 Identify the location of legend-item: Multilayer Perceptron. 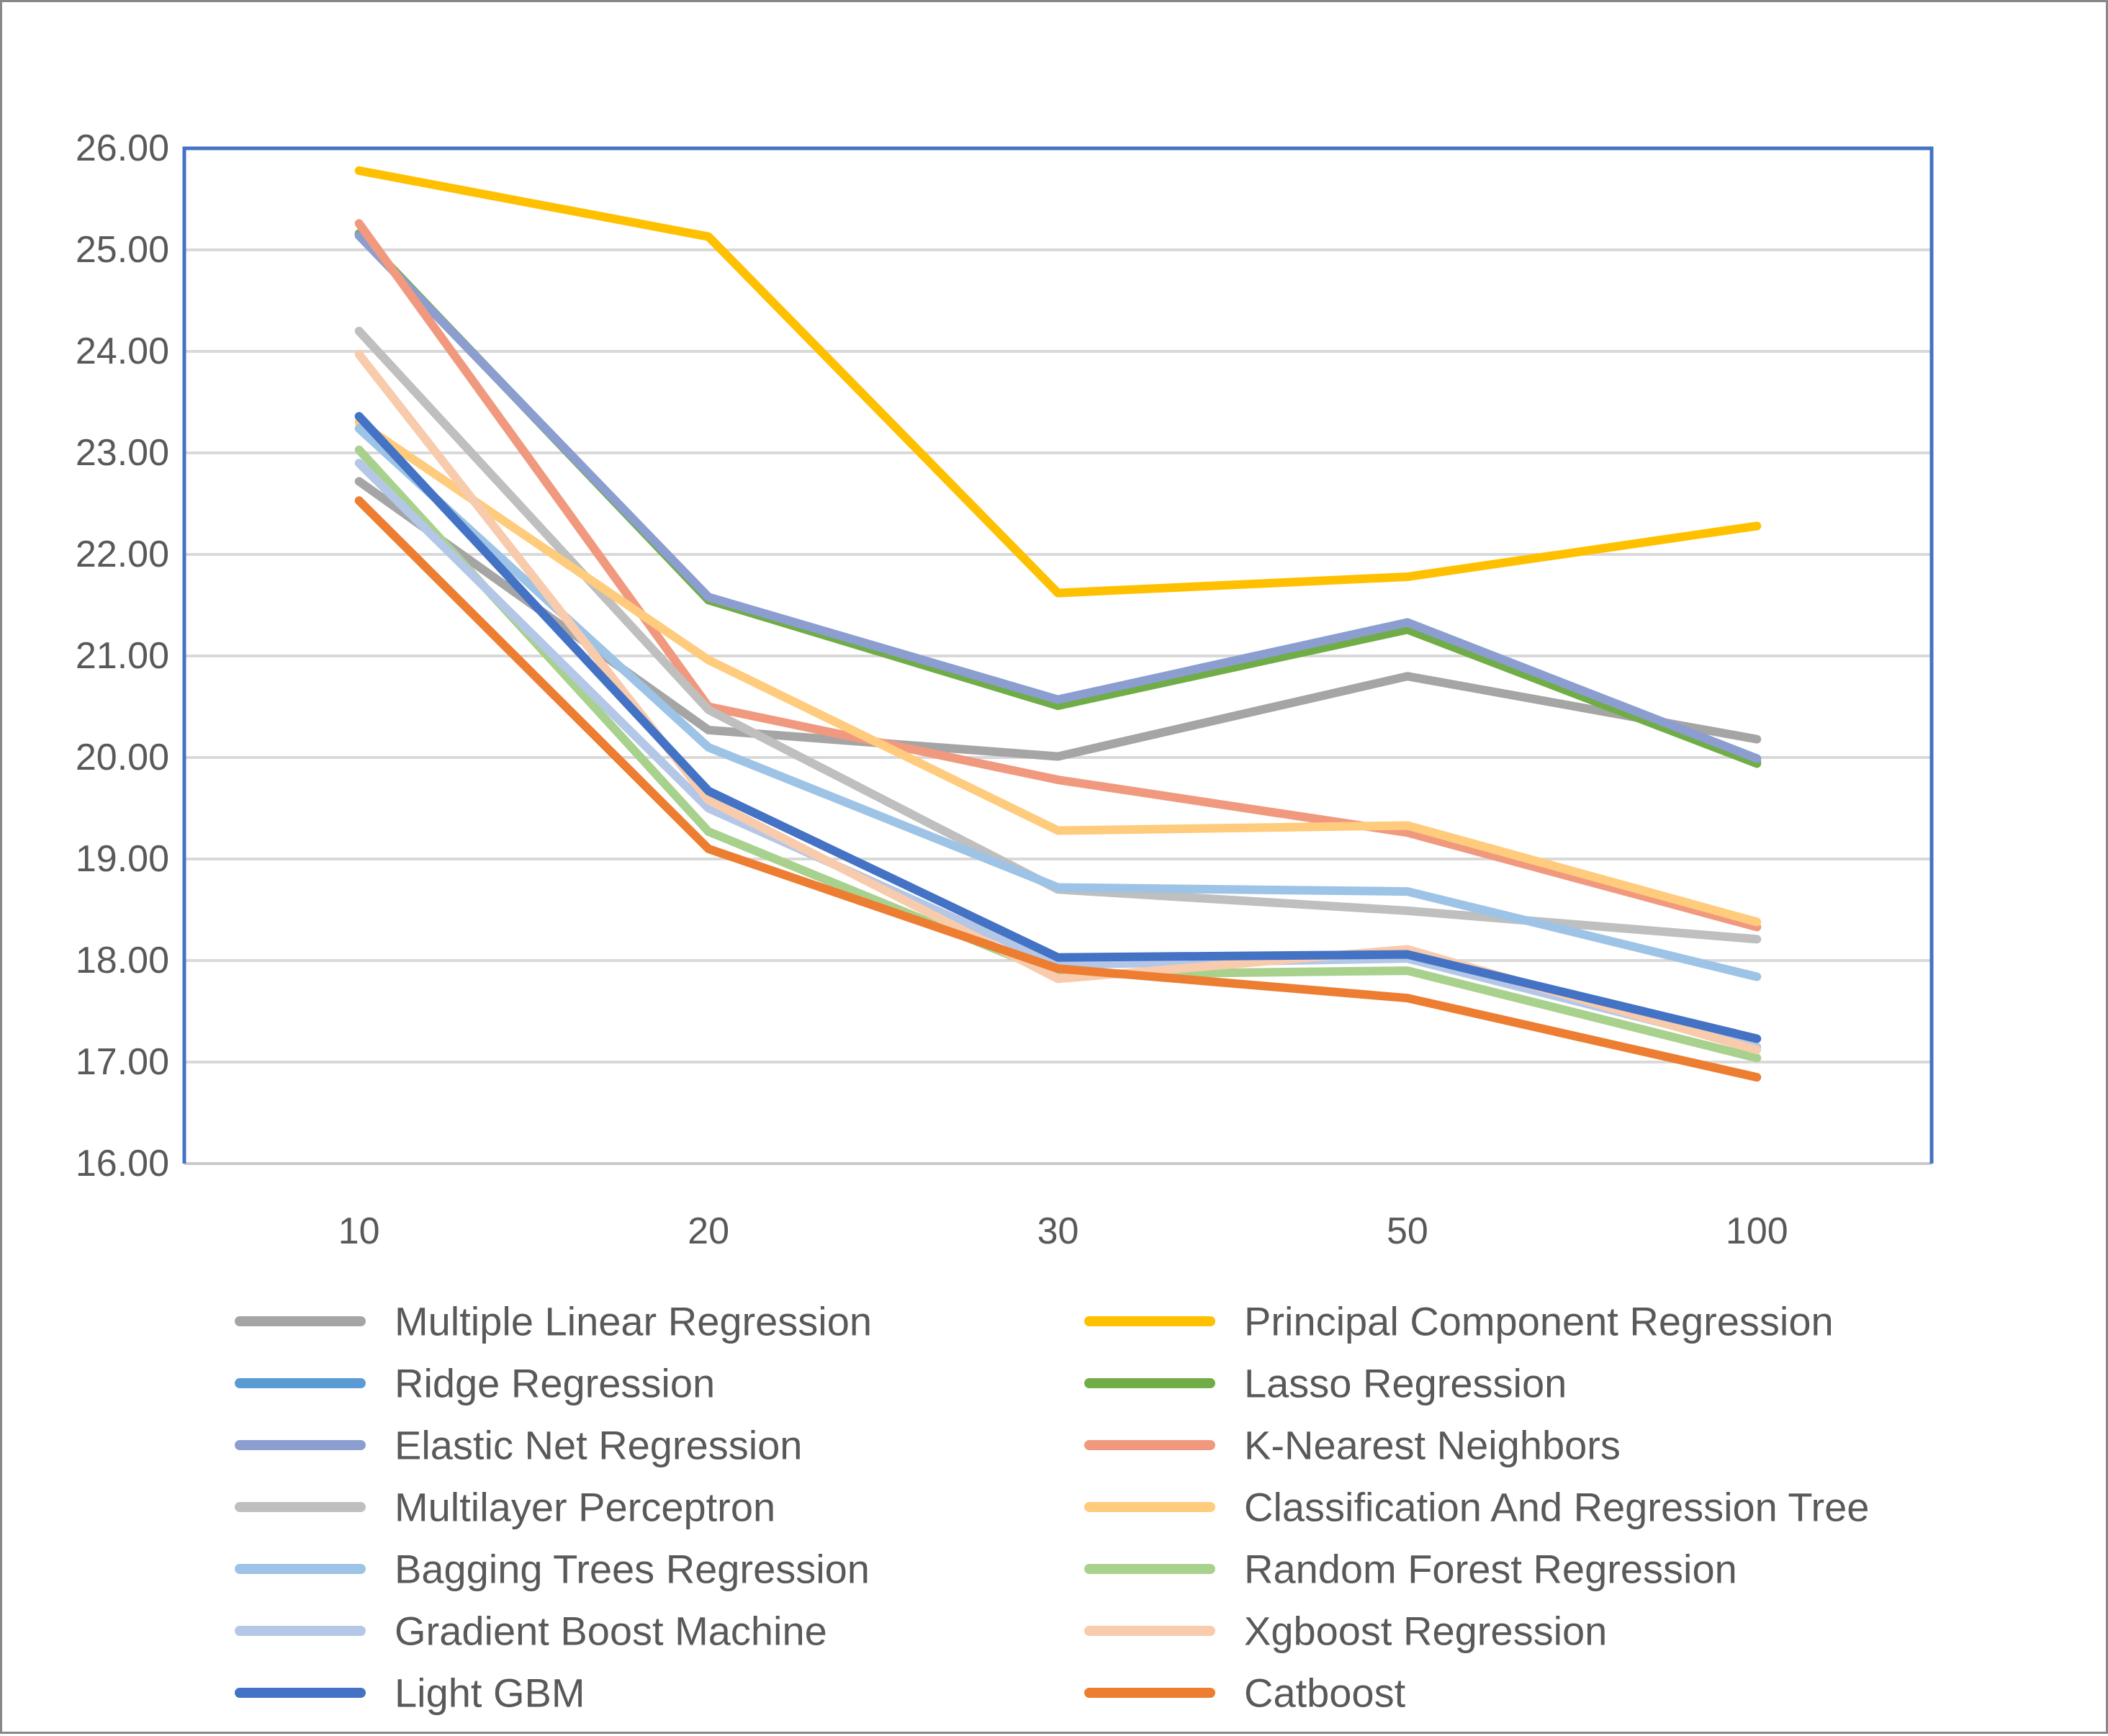
(505, 1508).